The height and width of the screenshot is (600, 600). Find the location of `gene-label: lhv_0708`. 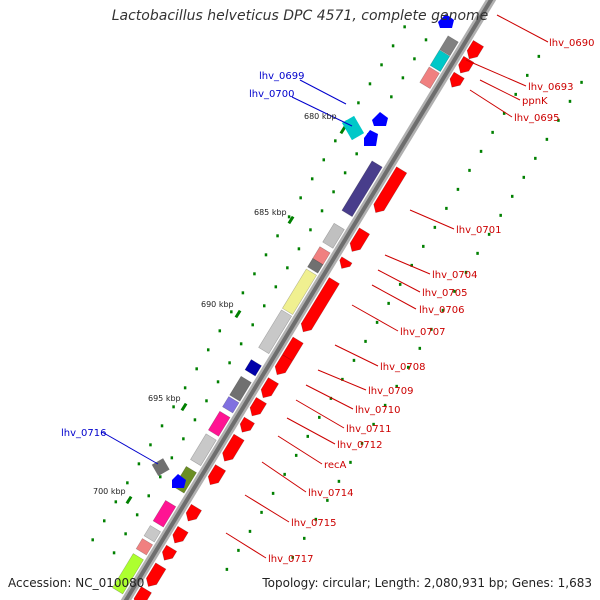

gene-label: lhv_0708 is located at coordinates (402, 367).